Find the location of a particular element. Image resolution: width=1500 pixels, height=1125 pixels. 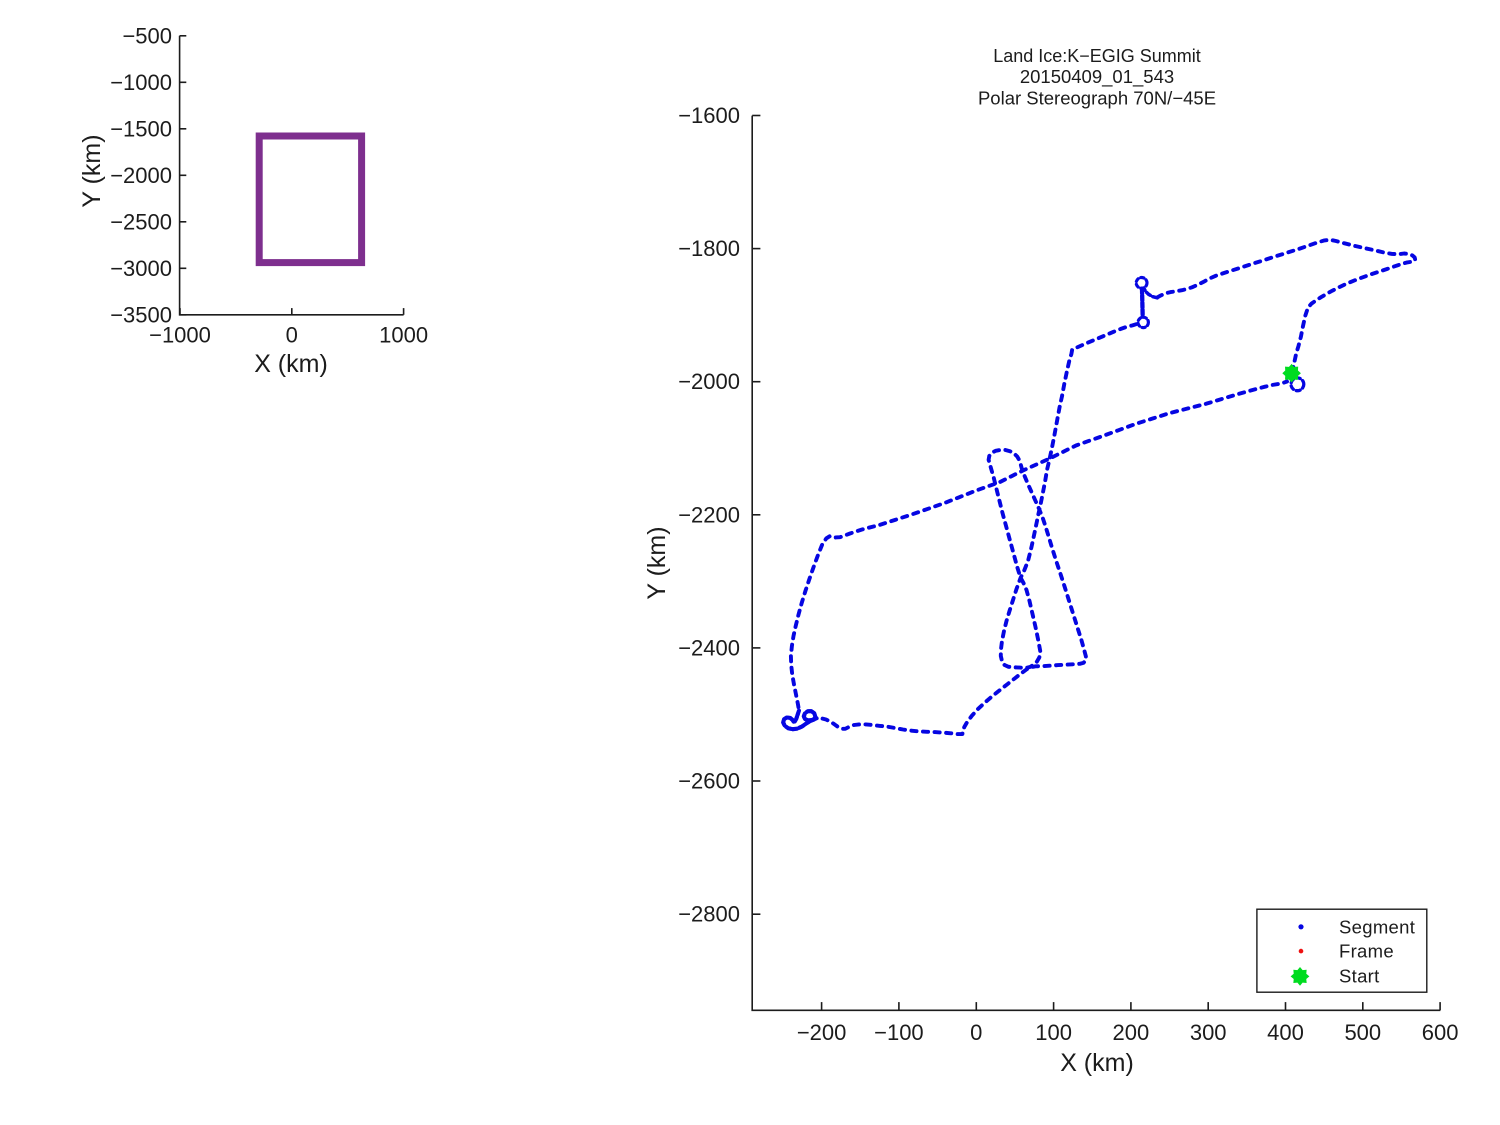

svg-text: −2500 is located at coordinates (141, 221).